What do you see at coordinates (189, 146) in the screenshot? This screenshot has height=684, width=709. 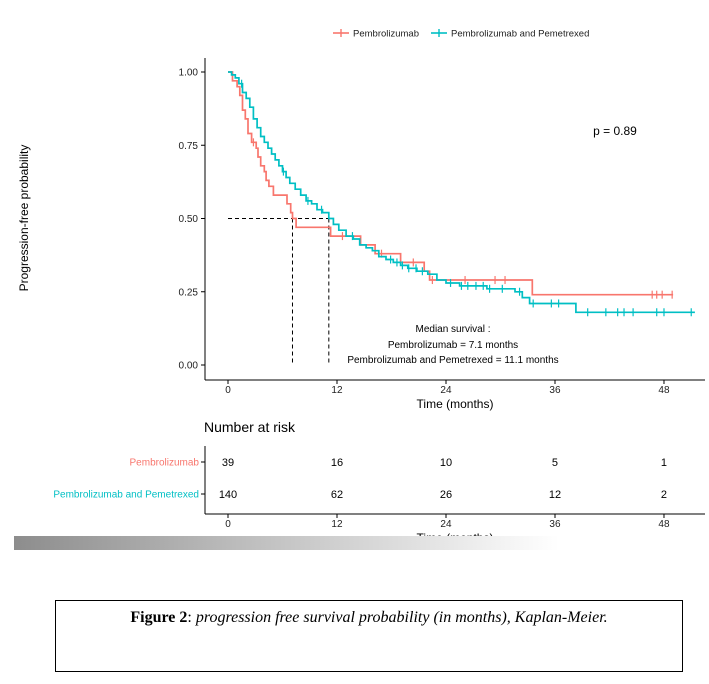 I see `y-tick-label: 0.75` at bounding box center [189, 146].